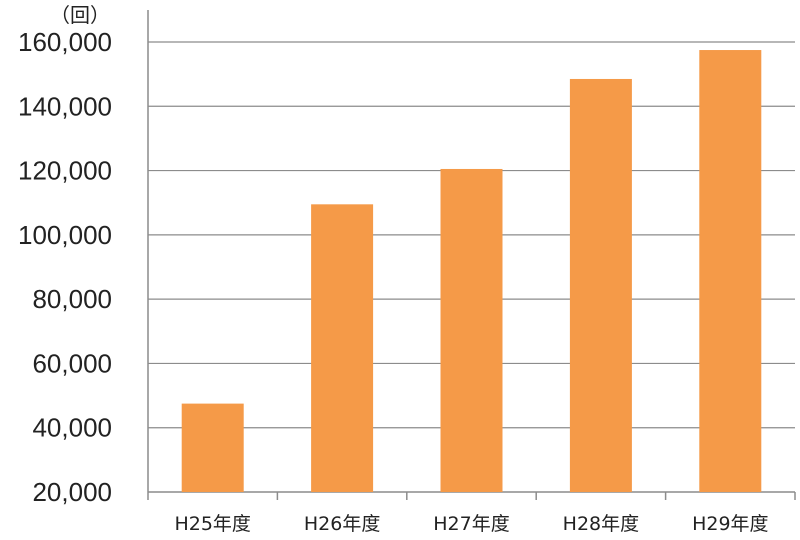 This screenshot has width=800, height=540. What do you see at coordinates (601, 524) in the screenshot?
I see `x-tick-label: H28年度` at bounding box center [601, 524].